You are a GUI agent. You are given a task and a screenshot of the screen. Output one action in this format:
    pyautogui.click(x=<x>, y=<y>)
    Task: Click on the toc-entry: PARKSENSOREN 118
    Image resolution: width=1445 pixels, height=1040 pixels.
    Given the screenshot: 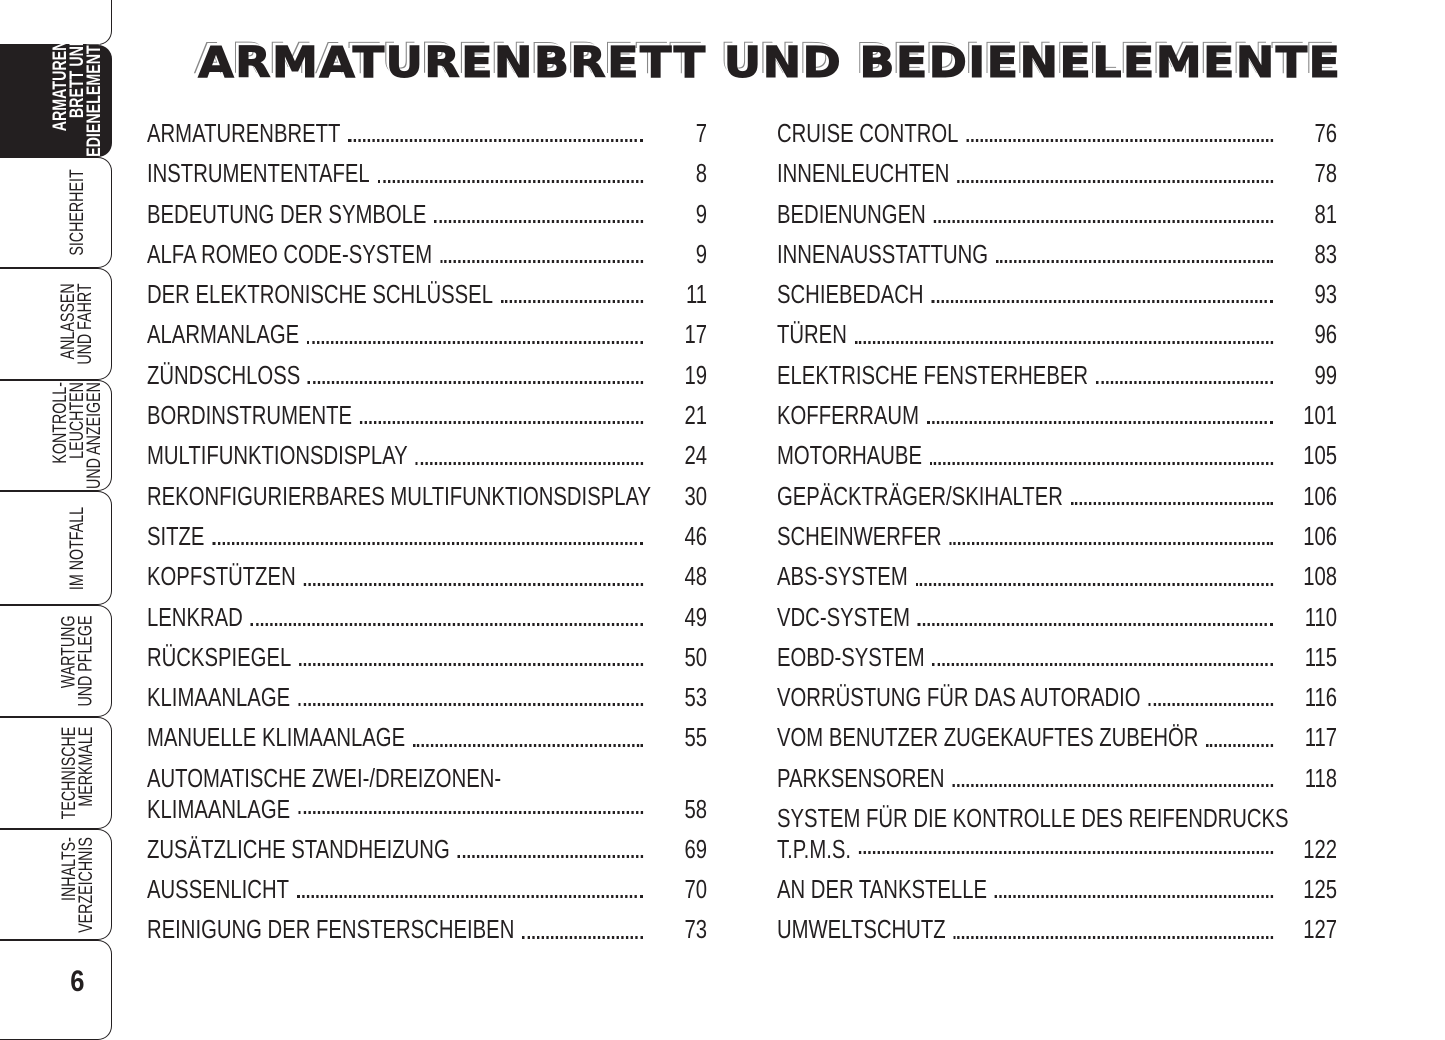 What is the action you would take?
    pyautogui.click(x=1057, y=778)
    